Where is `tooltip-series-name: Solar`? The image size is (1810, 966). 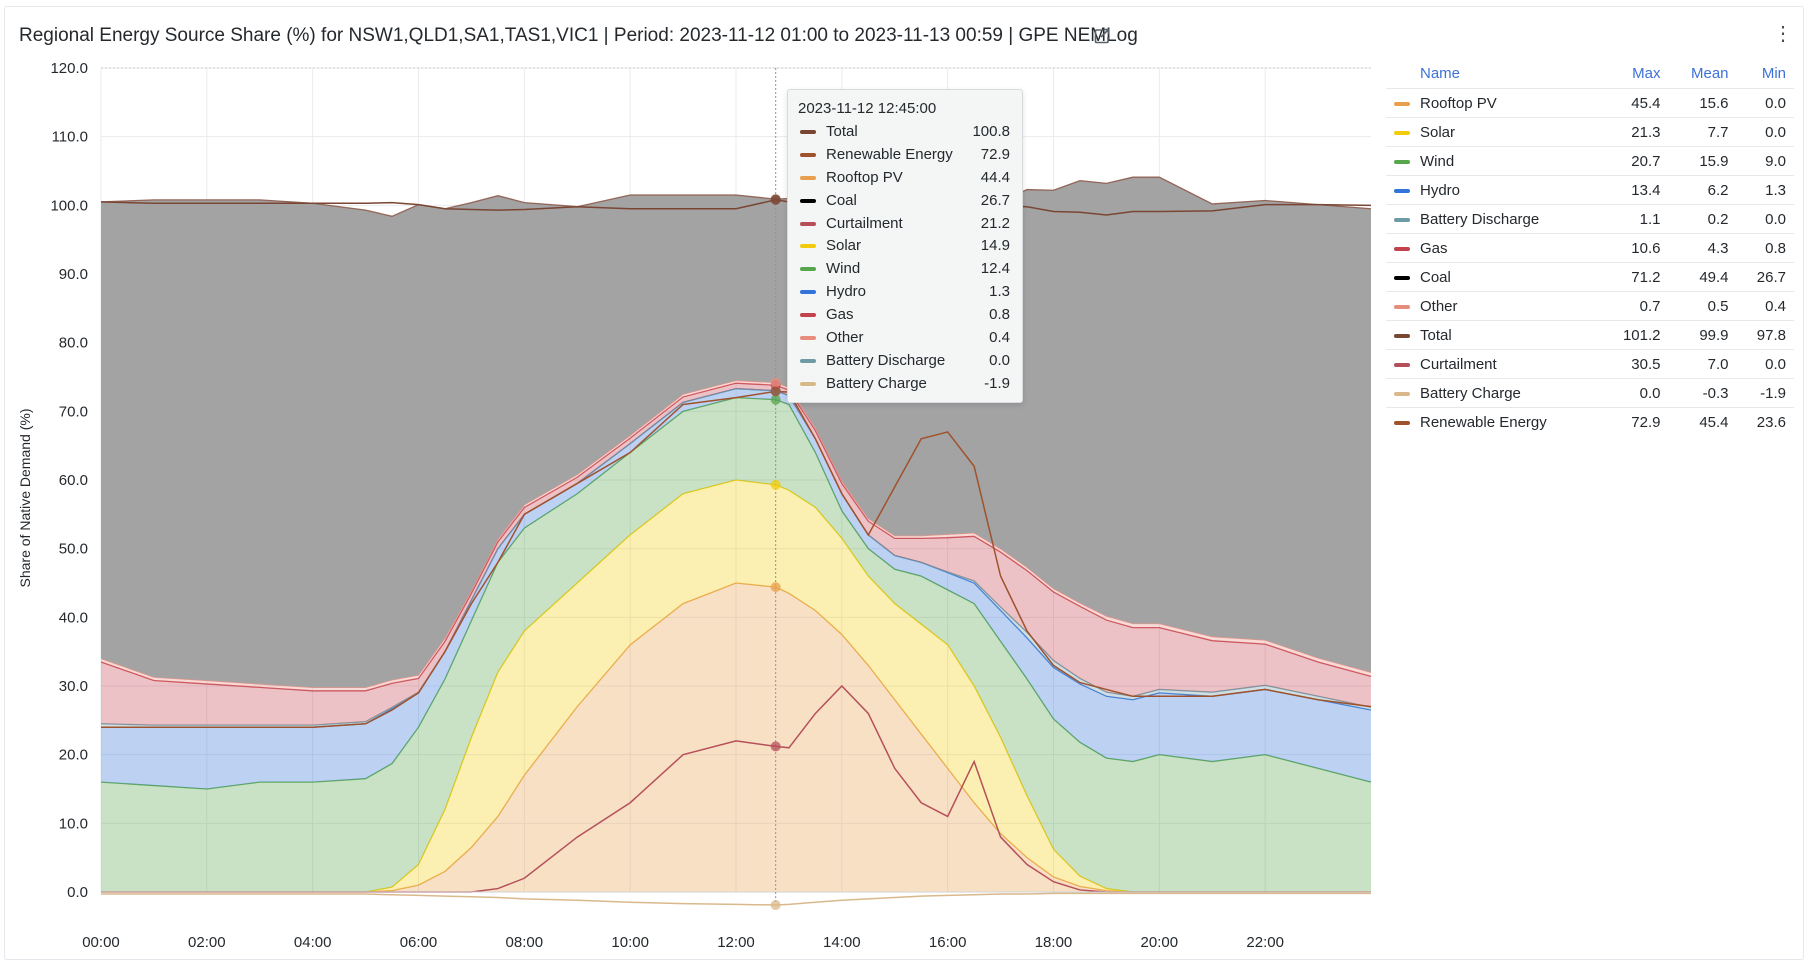 tooltip-series-name: Solar is located at coordinates (844, 246).